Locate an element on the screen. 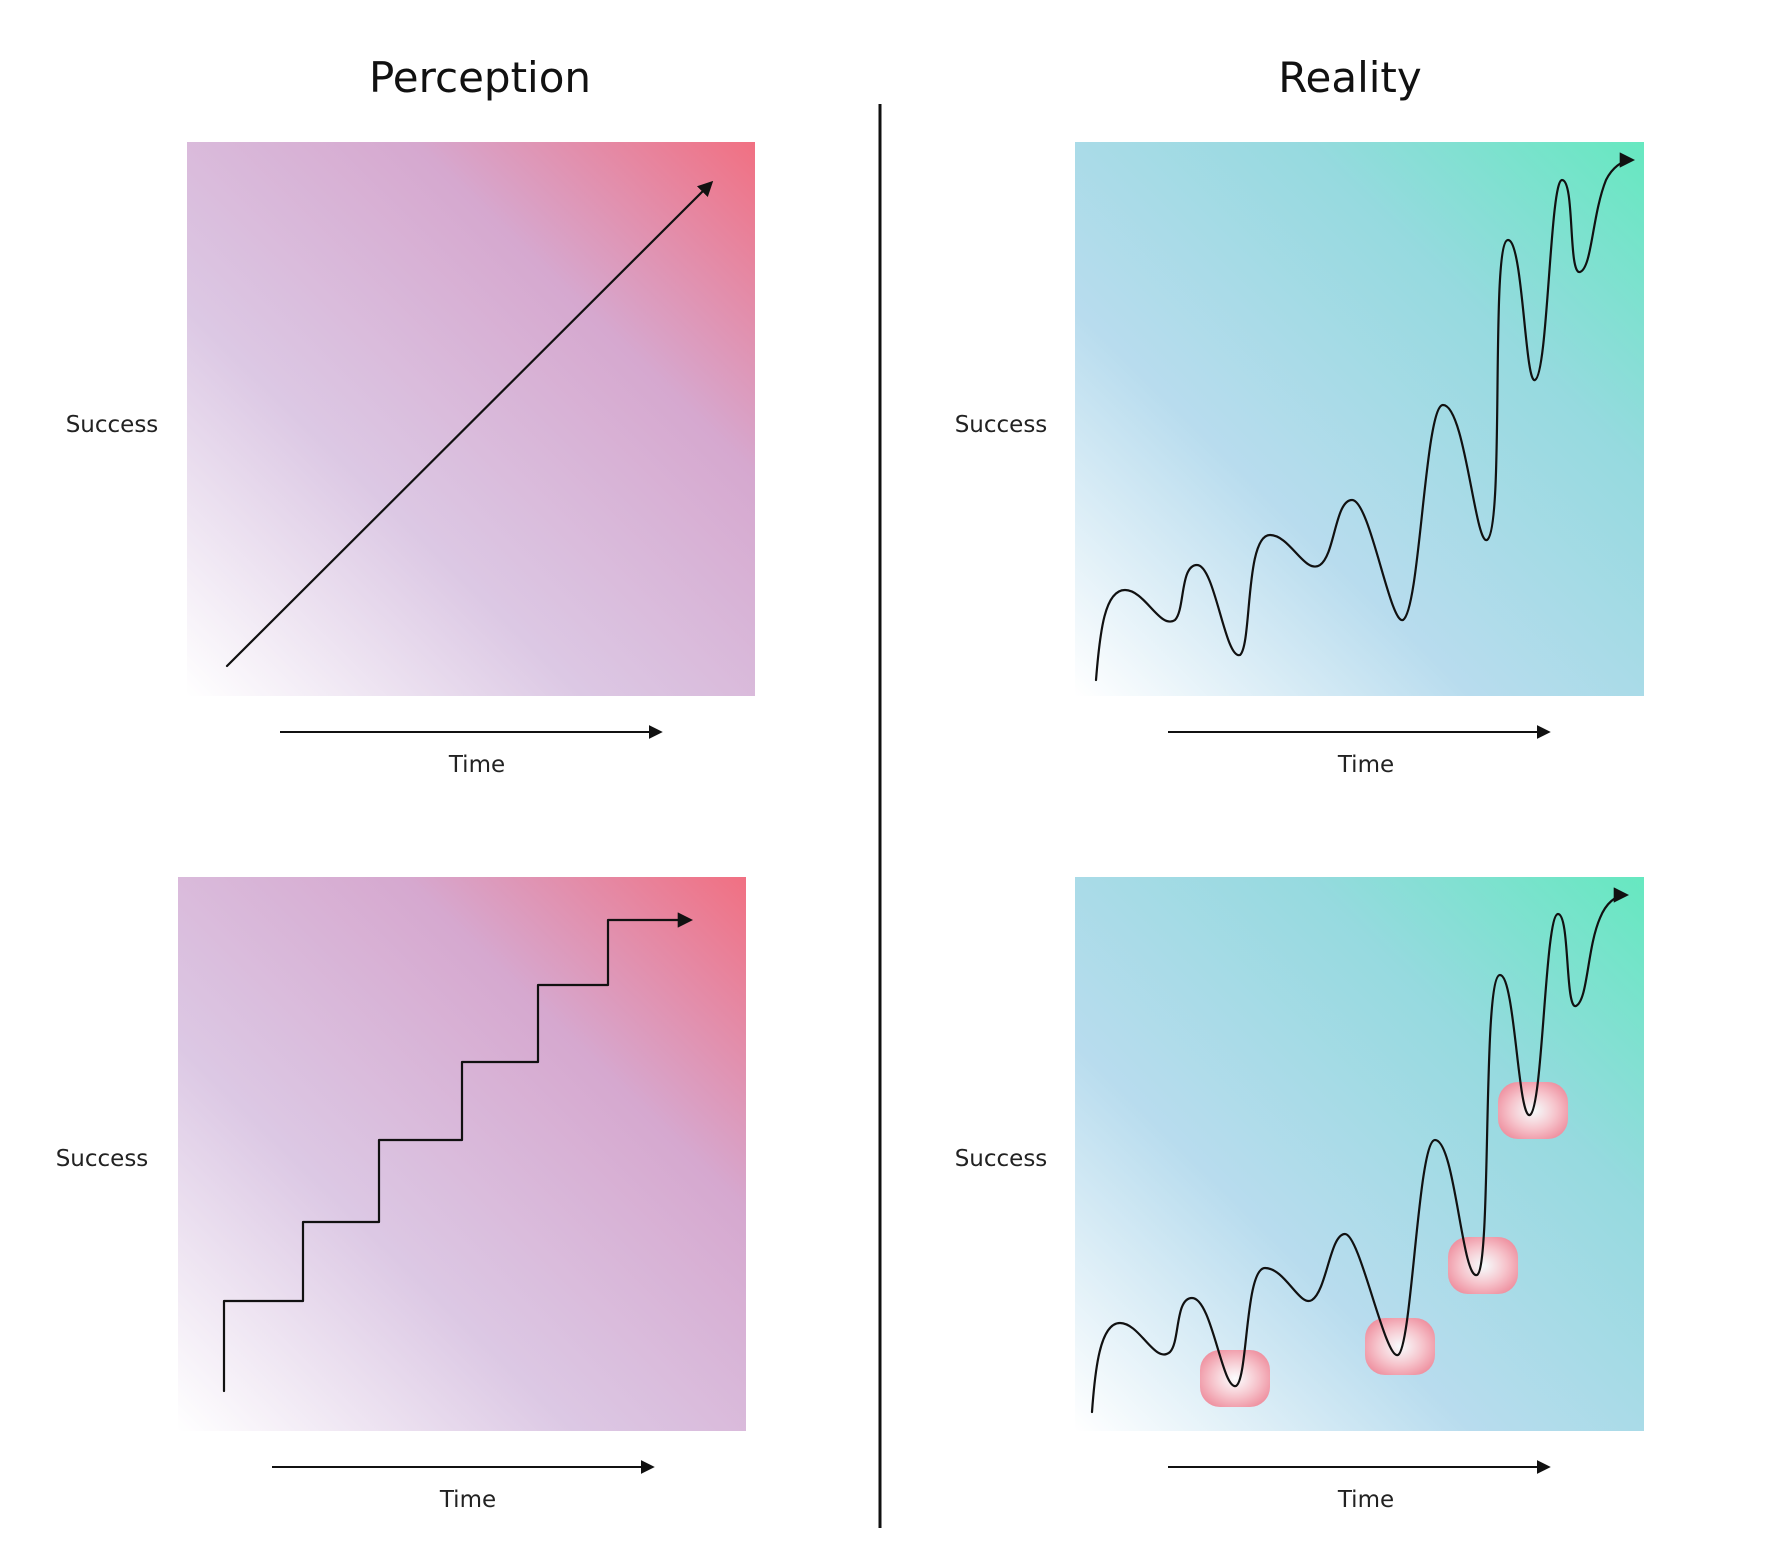  success-staircase is located at coordinates (458, 1152).